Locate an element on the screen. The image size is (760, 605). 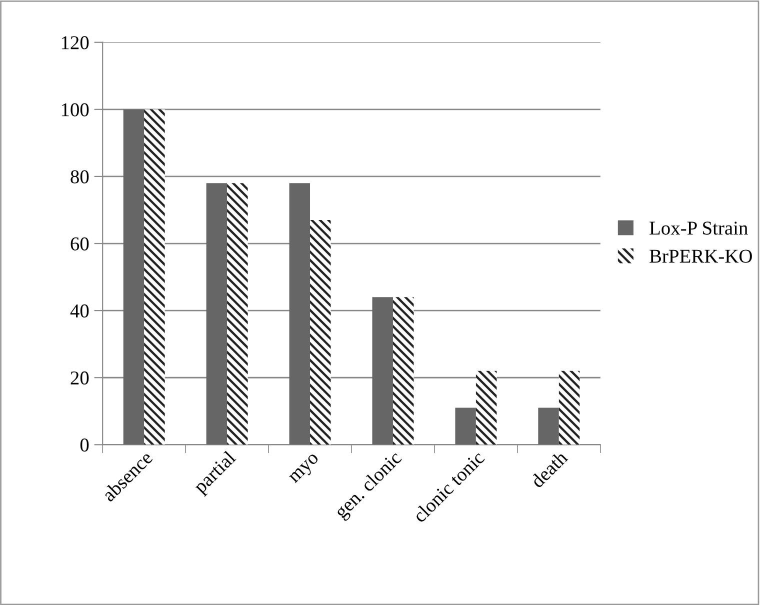
y-tick-label: 120 is located at coordinates (75, 43).